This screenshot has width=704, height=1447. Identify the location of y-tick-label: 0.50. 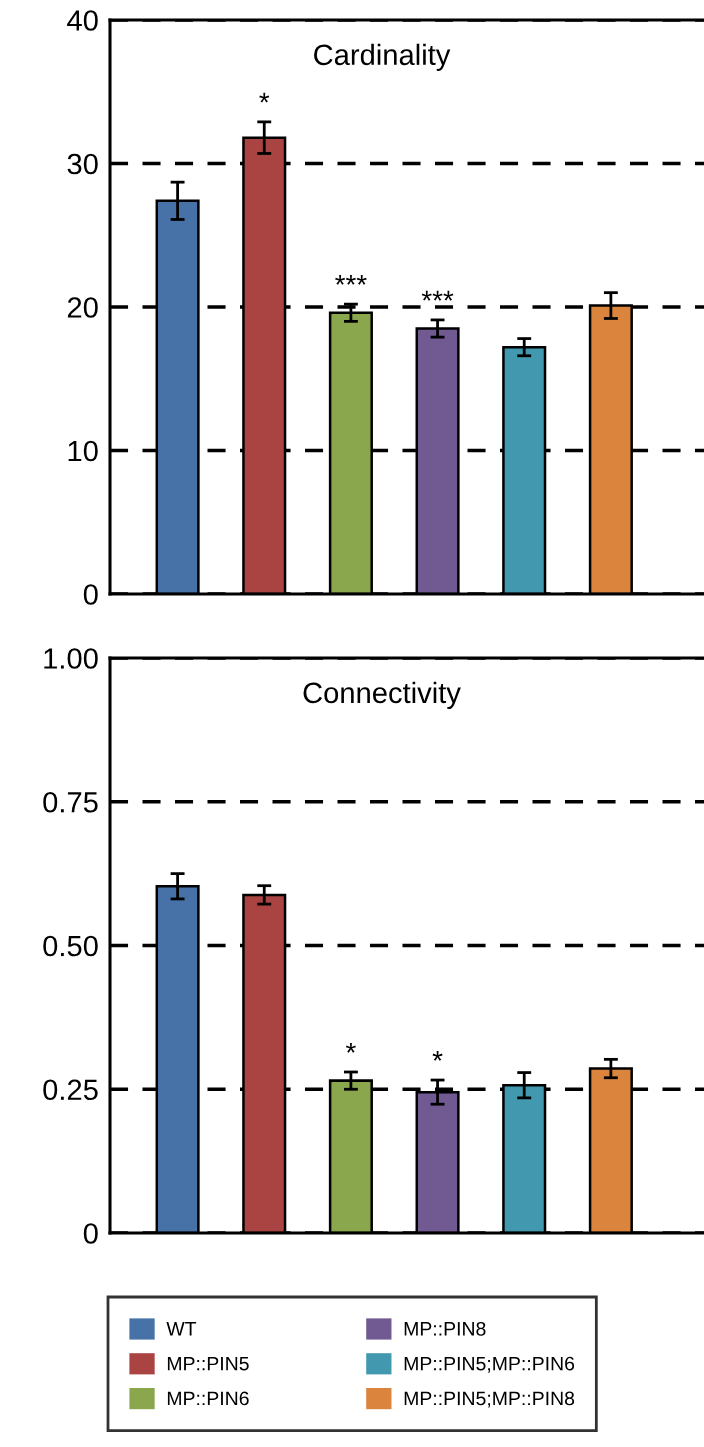
(70, 946).